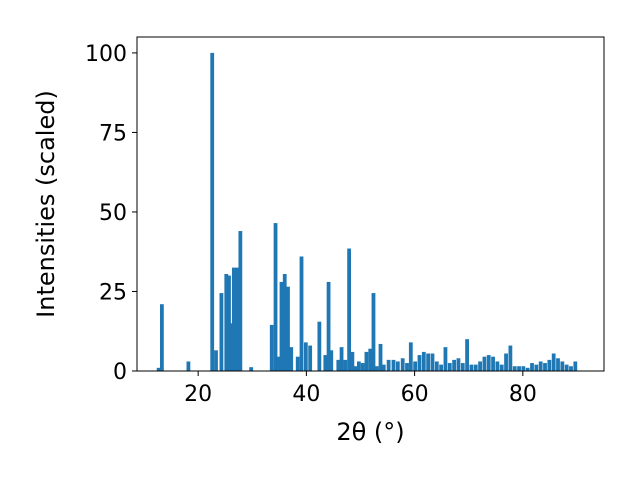 Image resolution: width=640 pixels, height=480 pixels. I want to click on x-tick-label: 20, so click(198, 394).